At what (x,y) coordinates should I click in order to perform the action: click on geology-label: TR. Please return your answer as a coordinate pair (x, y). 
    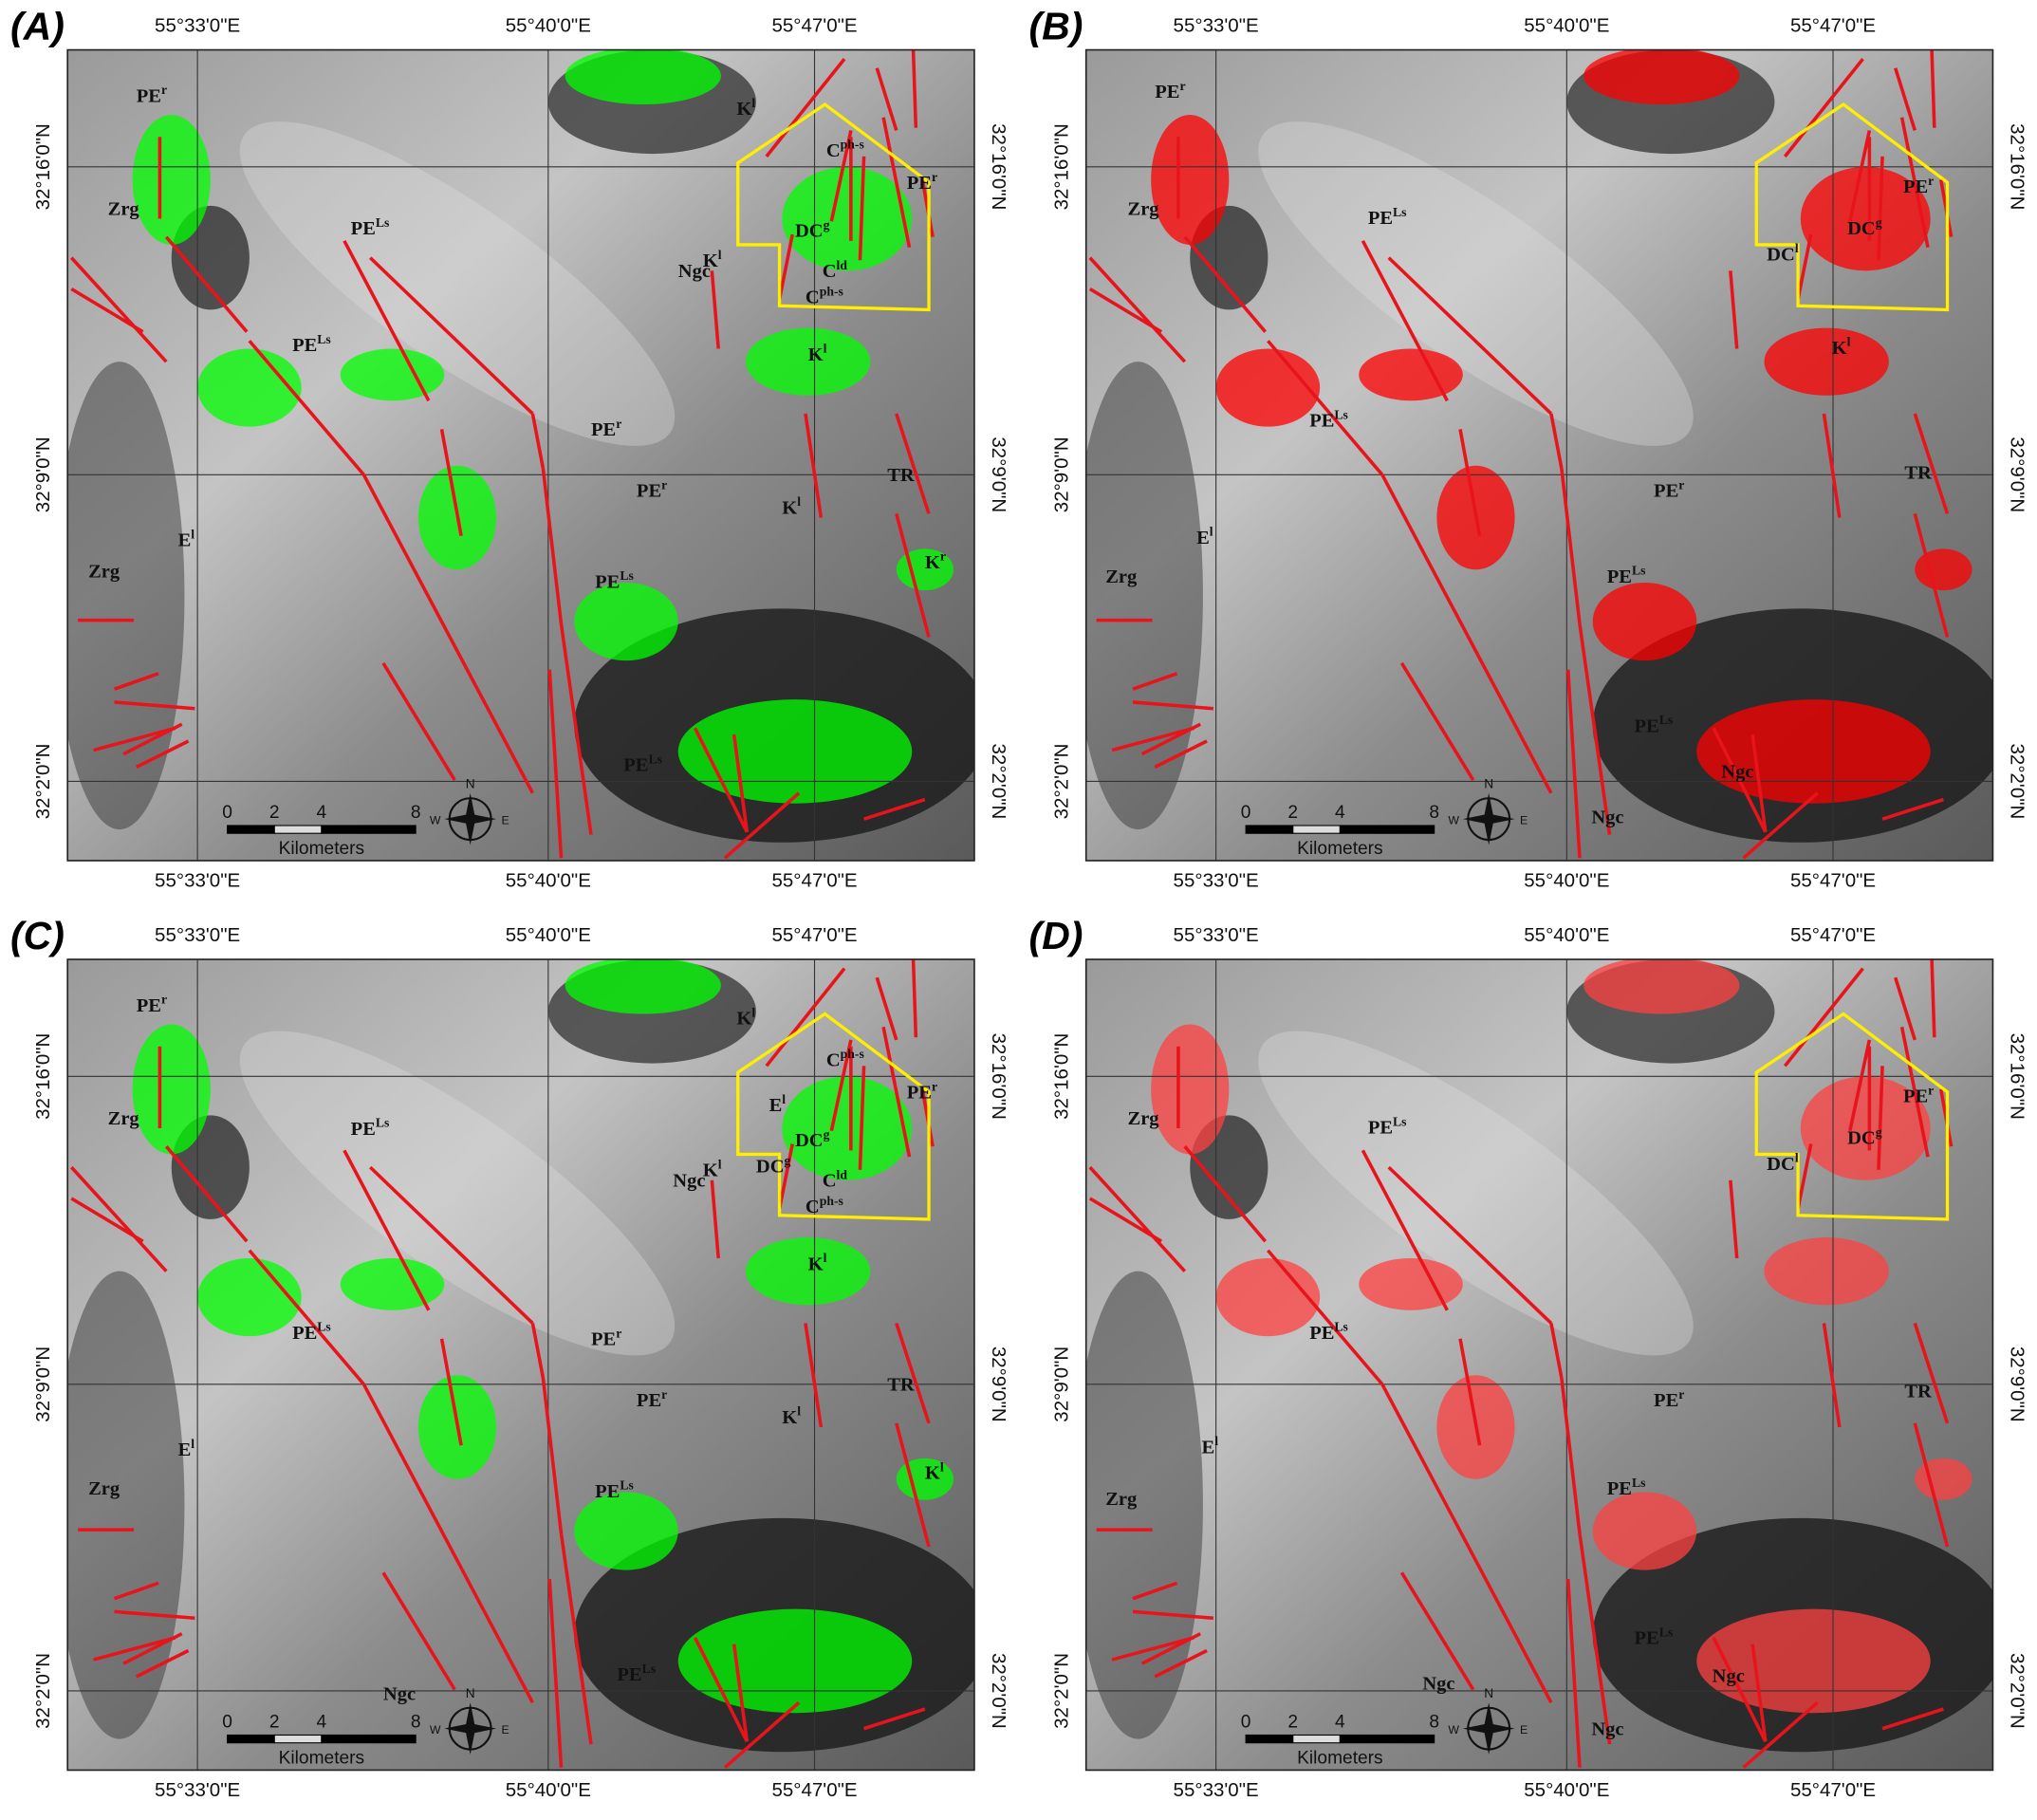
    Looking at the image, I should click on (1918, 472).